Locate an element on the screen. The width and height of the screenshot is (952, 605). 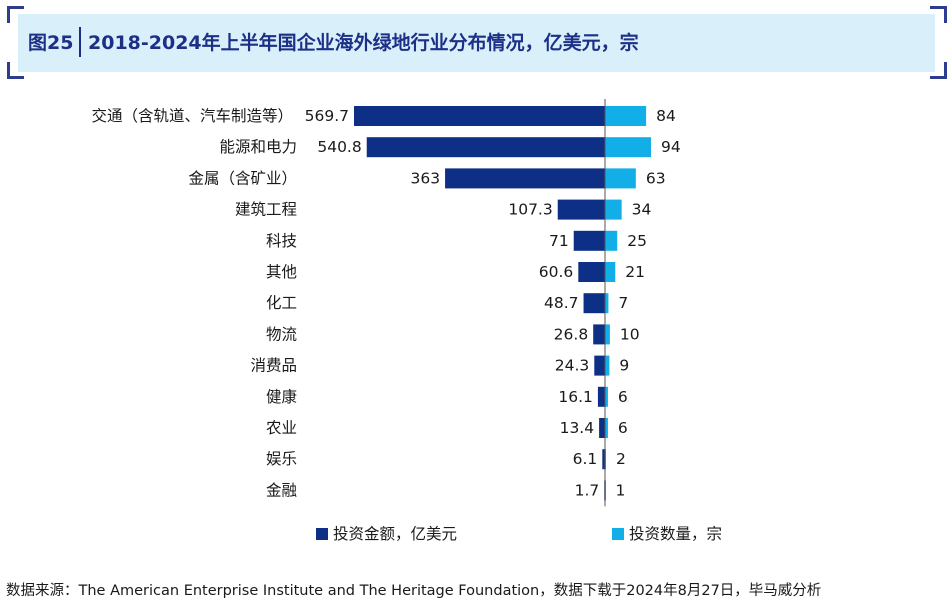
category-label: 化工 is located at coordinates (281, 303).